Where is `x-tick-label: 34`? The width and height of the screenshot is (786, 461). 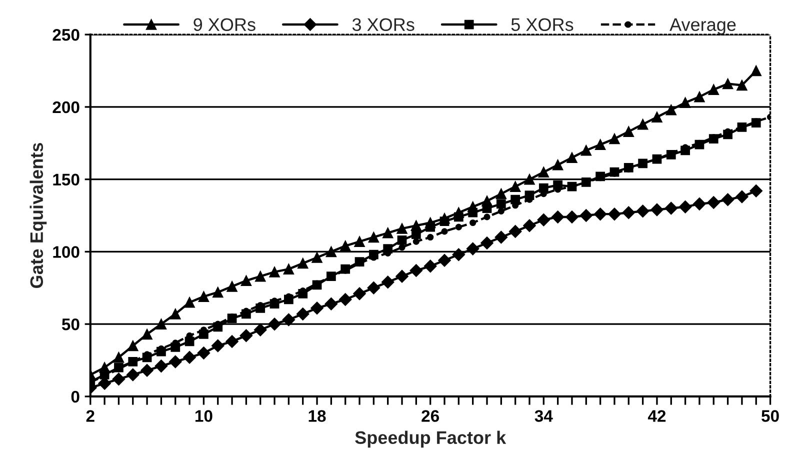 x-tick-label: 34 is located at coordinates (543, 416).